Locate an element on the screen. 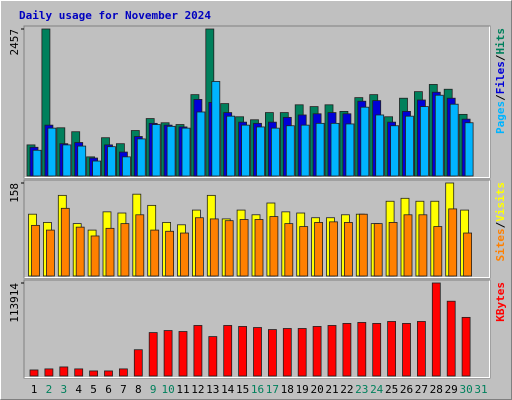 The image size is (512, 400). x-tick-label: 5 is located at coordinates (93, 389).